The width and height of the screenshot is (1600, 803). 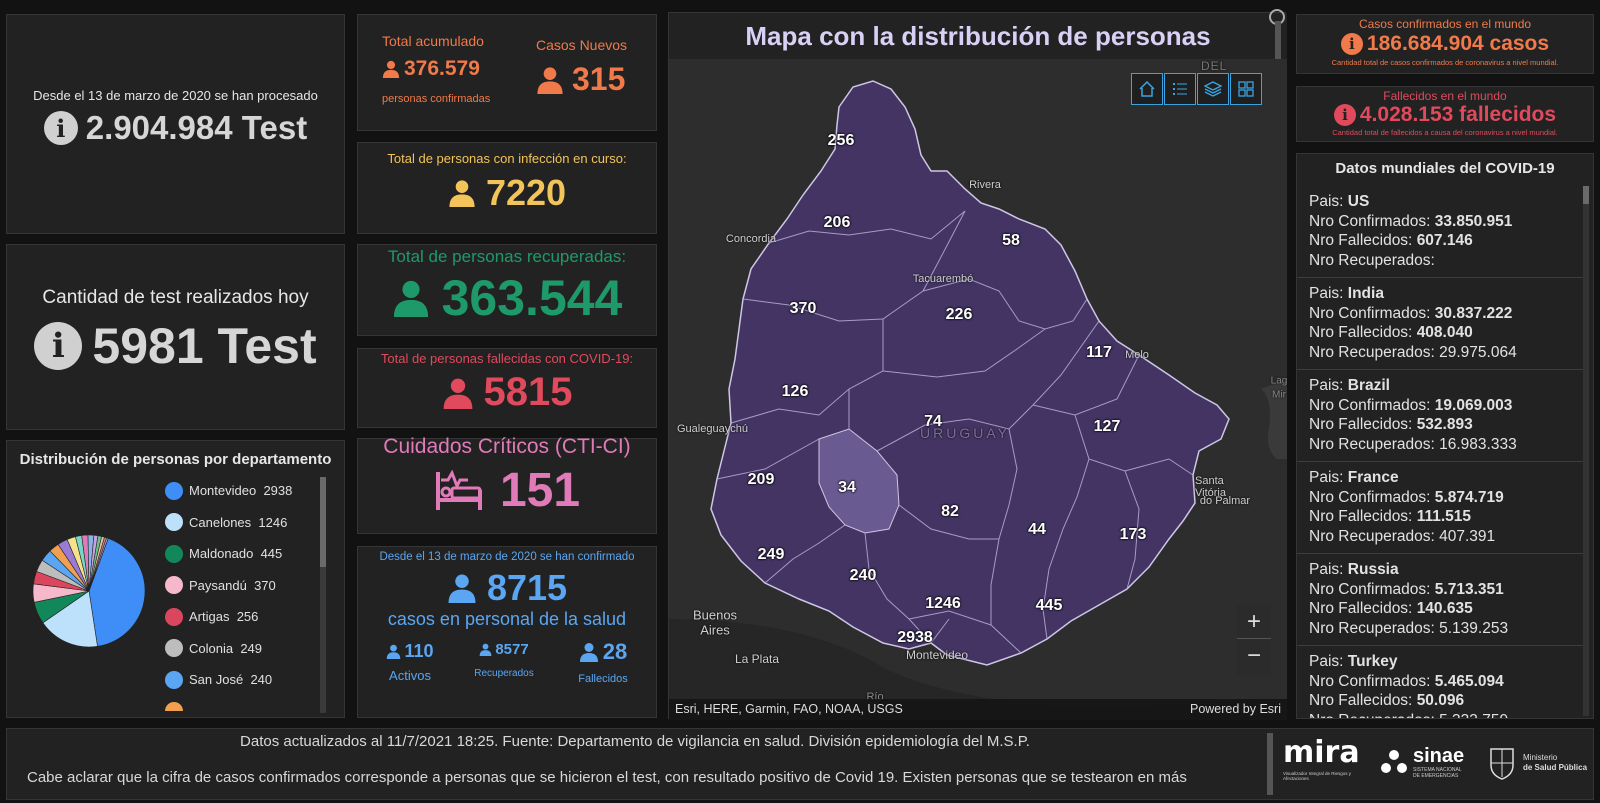 What do you see at coordinates (1478, 352) in the screenshot?
I see `list-field-value: 29.975.064` at bounding box center [1478, 352].